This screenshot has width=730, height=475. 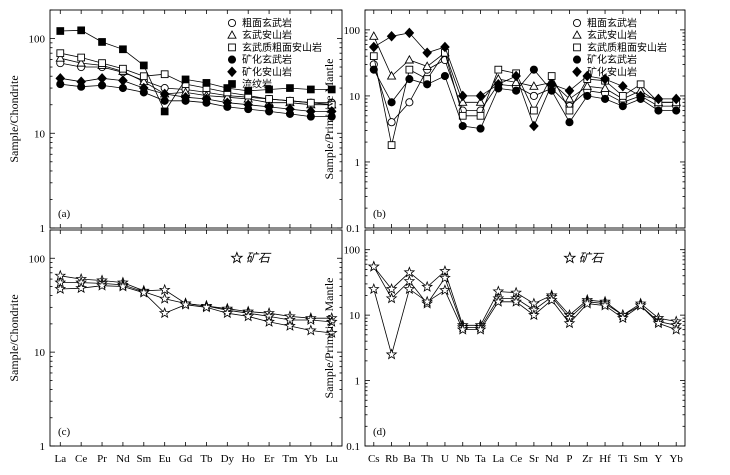 I want to click on x-tick-label-lu: Lu, so click(x=332, y=459).